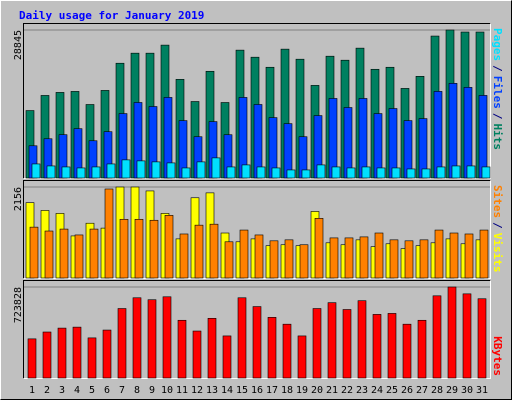  I want to click on x-tick-label: 9, so click(152, 390).